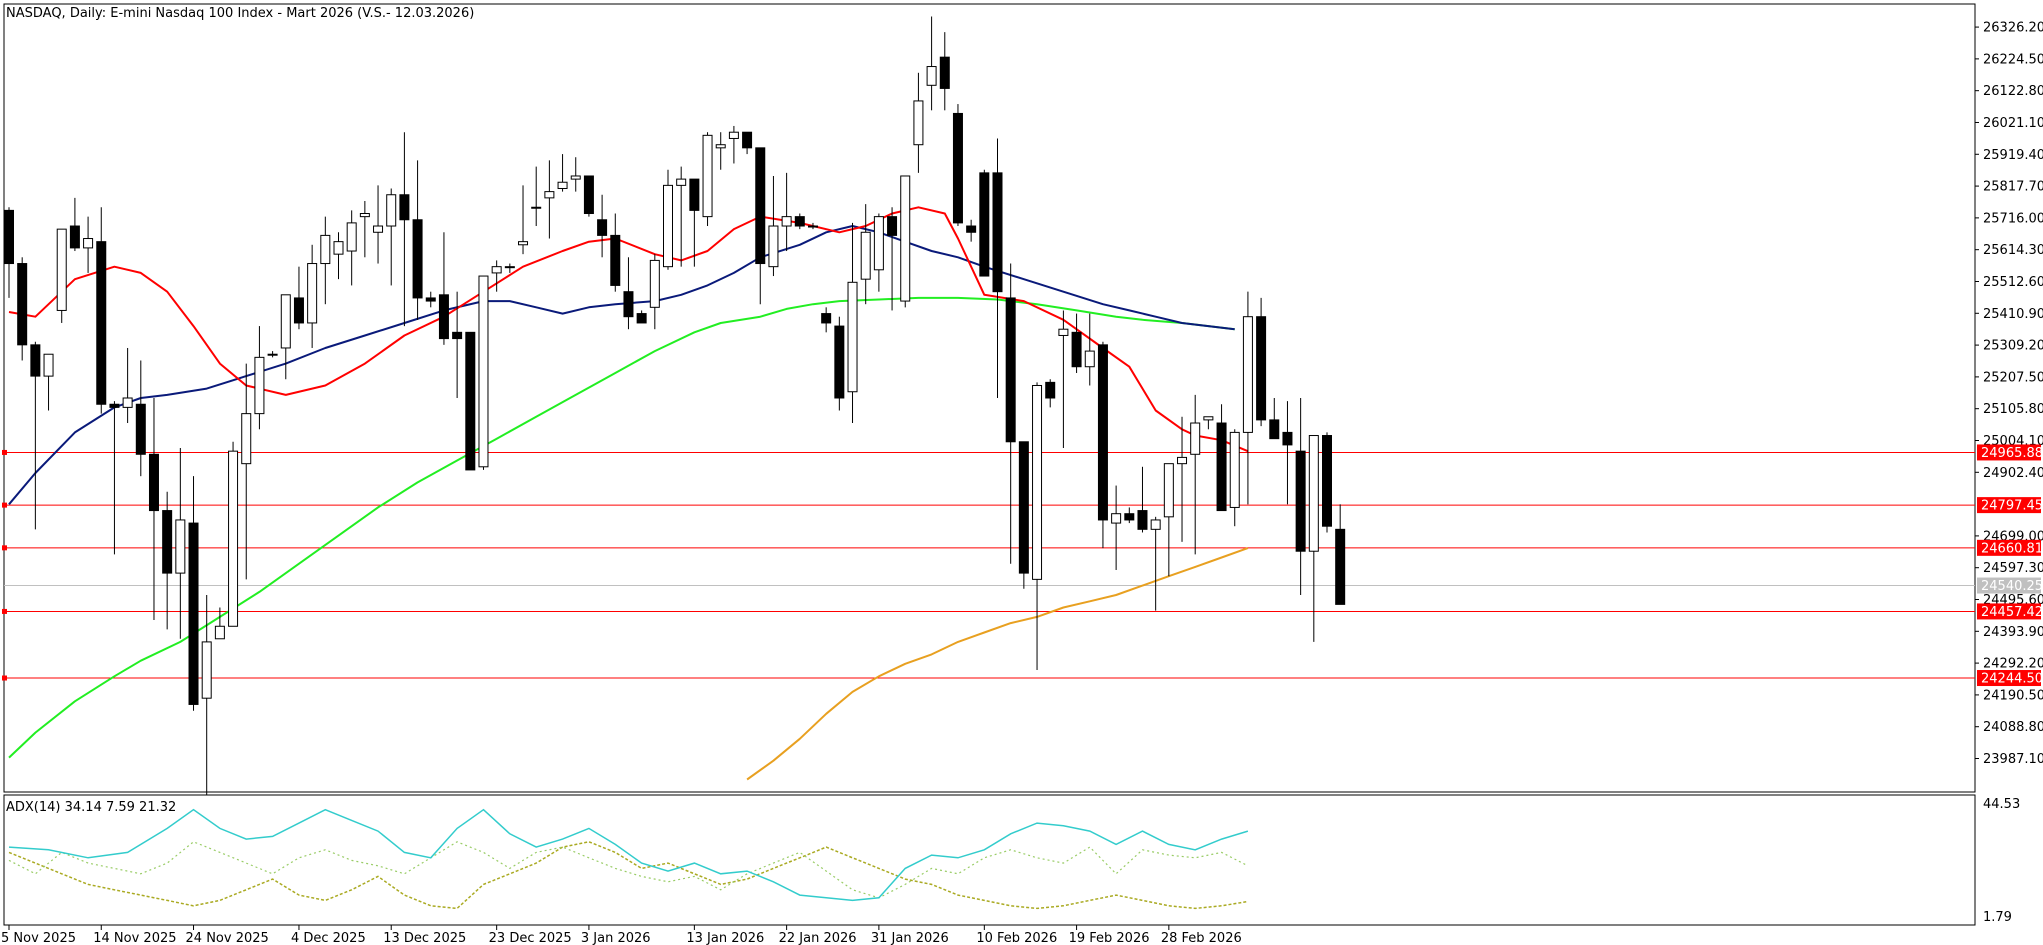 This screenshot has width=2043, height=945. What do you see at coordinates (1109, 938) in the screenshot?
I see `time-tick-label: 19 Feb 2026` at bounding box center [1109, 938].